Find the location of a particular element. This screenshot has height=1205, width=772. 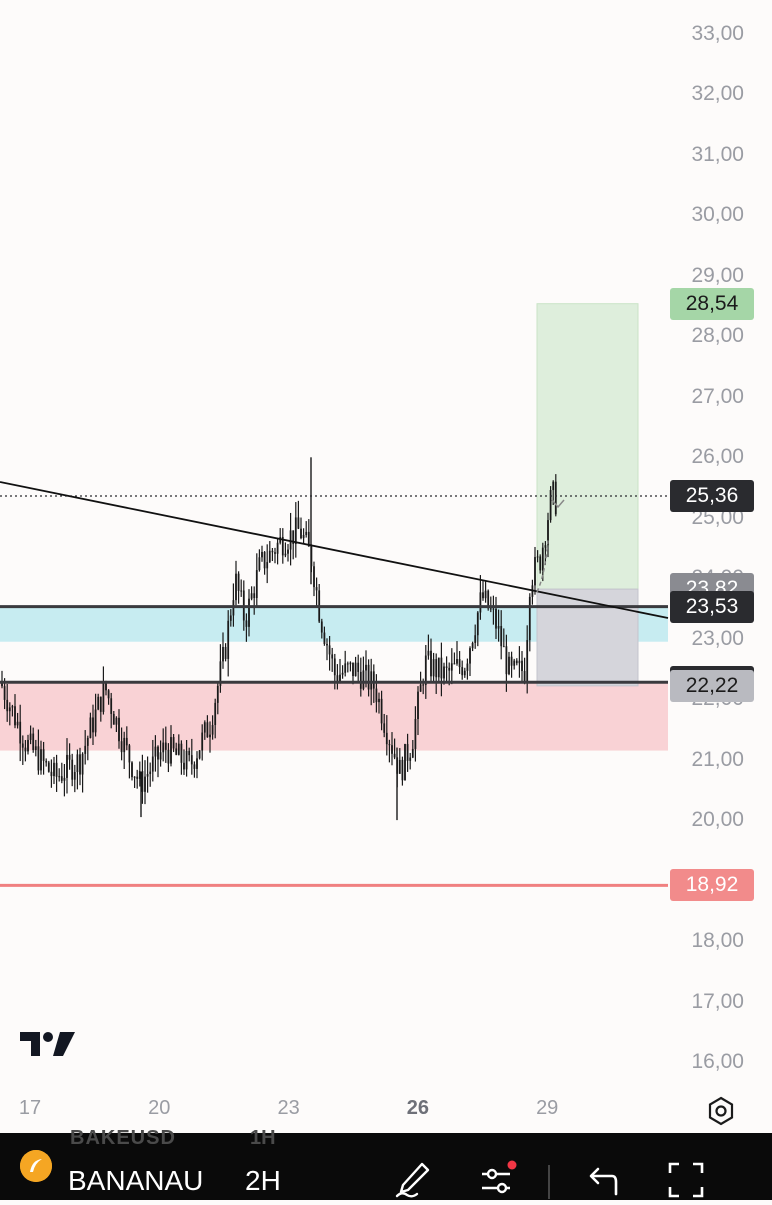

previous-interval-ghost: 1H is located at coordinates (263, 1138).